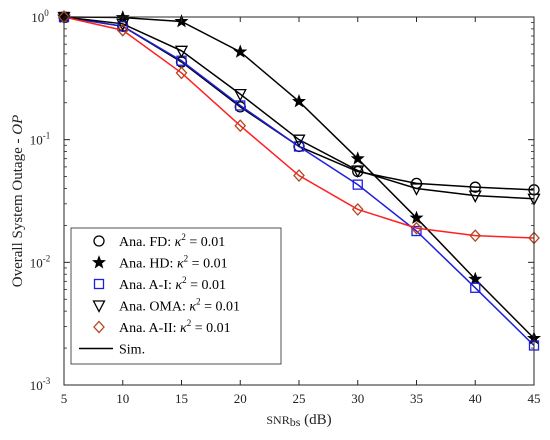 This screenshot has height=440, width=550. What do you see at coordinates (298, 420) in the screenshot?
I see `x-axis-label: SNRbs (dB)` at bounding box center [298, 420].